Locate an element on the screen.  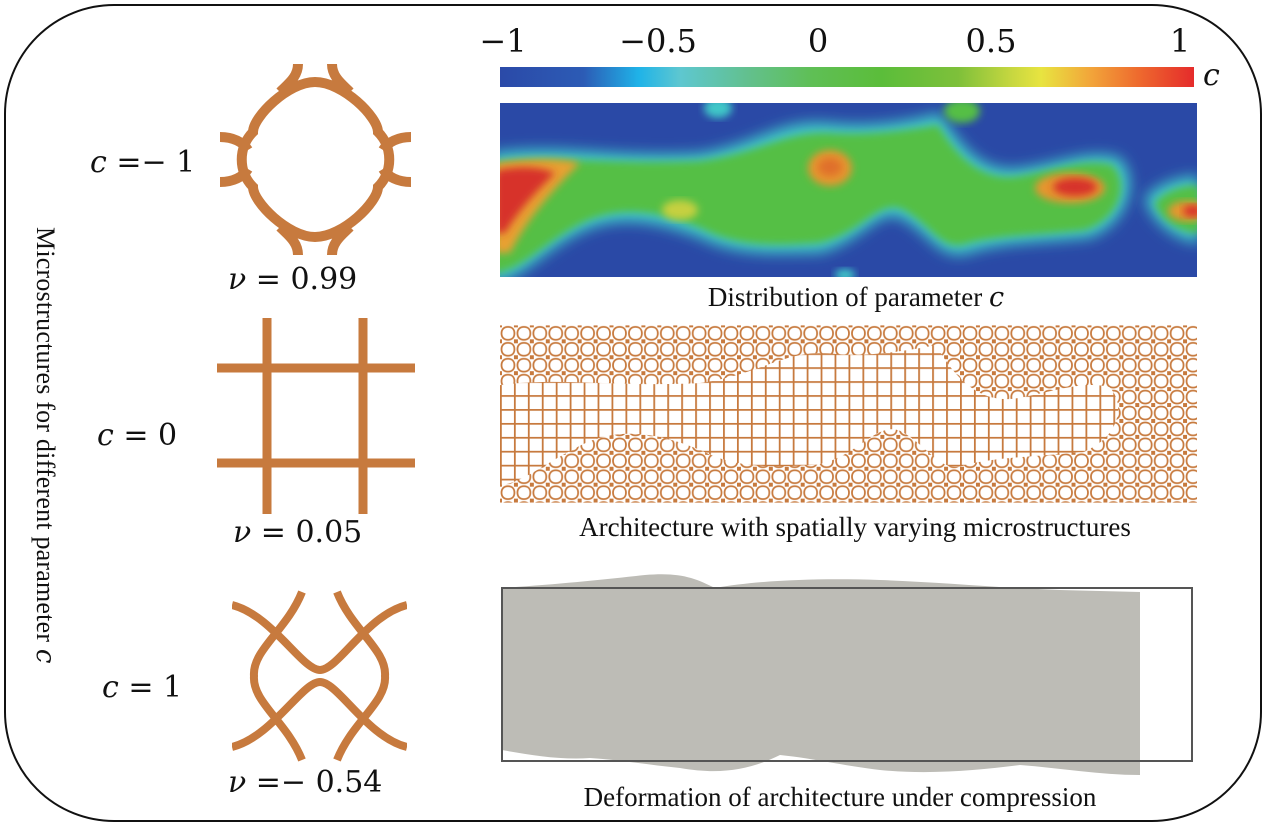
c-label-pos1: c = 1 is located at coordinates (142, 687).